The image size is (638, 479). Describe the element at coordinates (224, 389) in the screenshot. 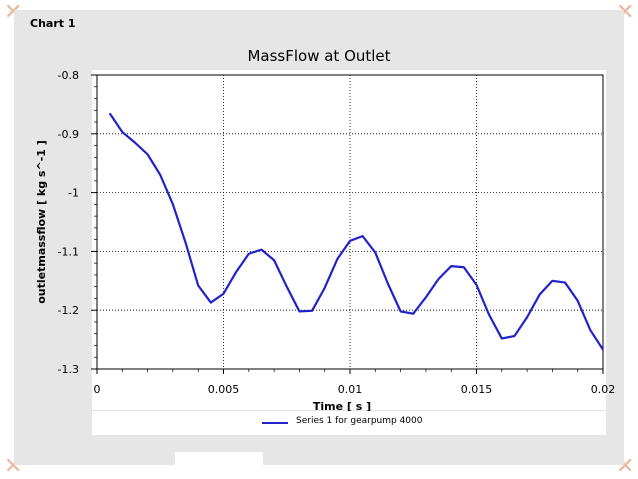

I see `x-tick-label: 0.005` at that location.